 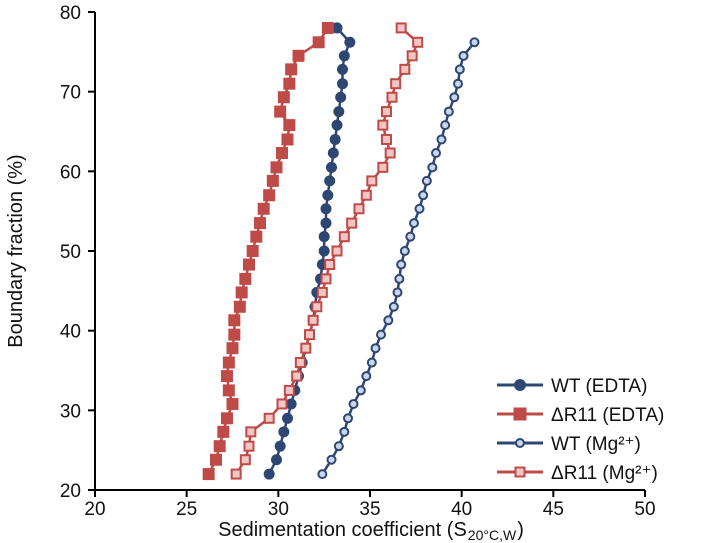 What do you see at coordinates (492, 535) in the screenshot?
I see `x-axis-label-subscript: 20°C,W` at bounding box center [492, 535].